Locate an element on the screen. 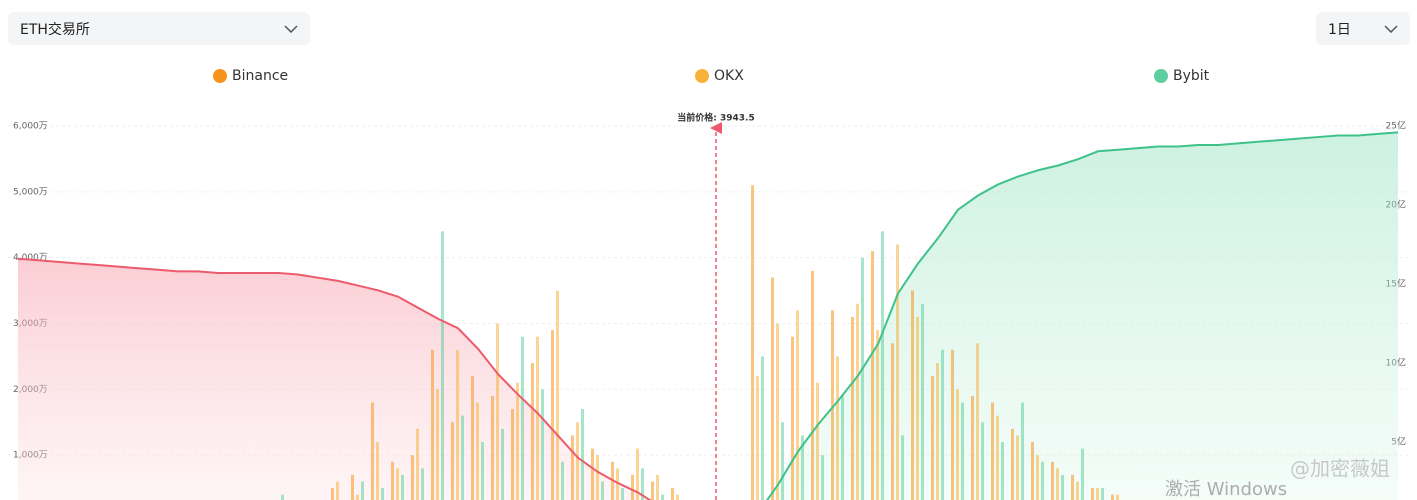  period-select: 1日 is located at coordinates (1363, 28).